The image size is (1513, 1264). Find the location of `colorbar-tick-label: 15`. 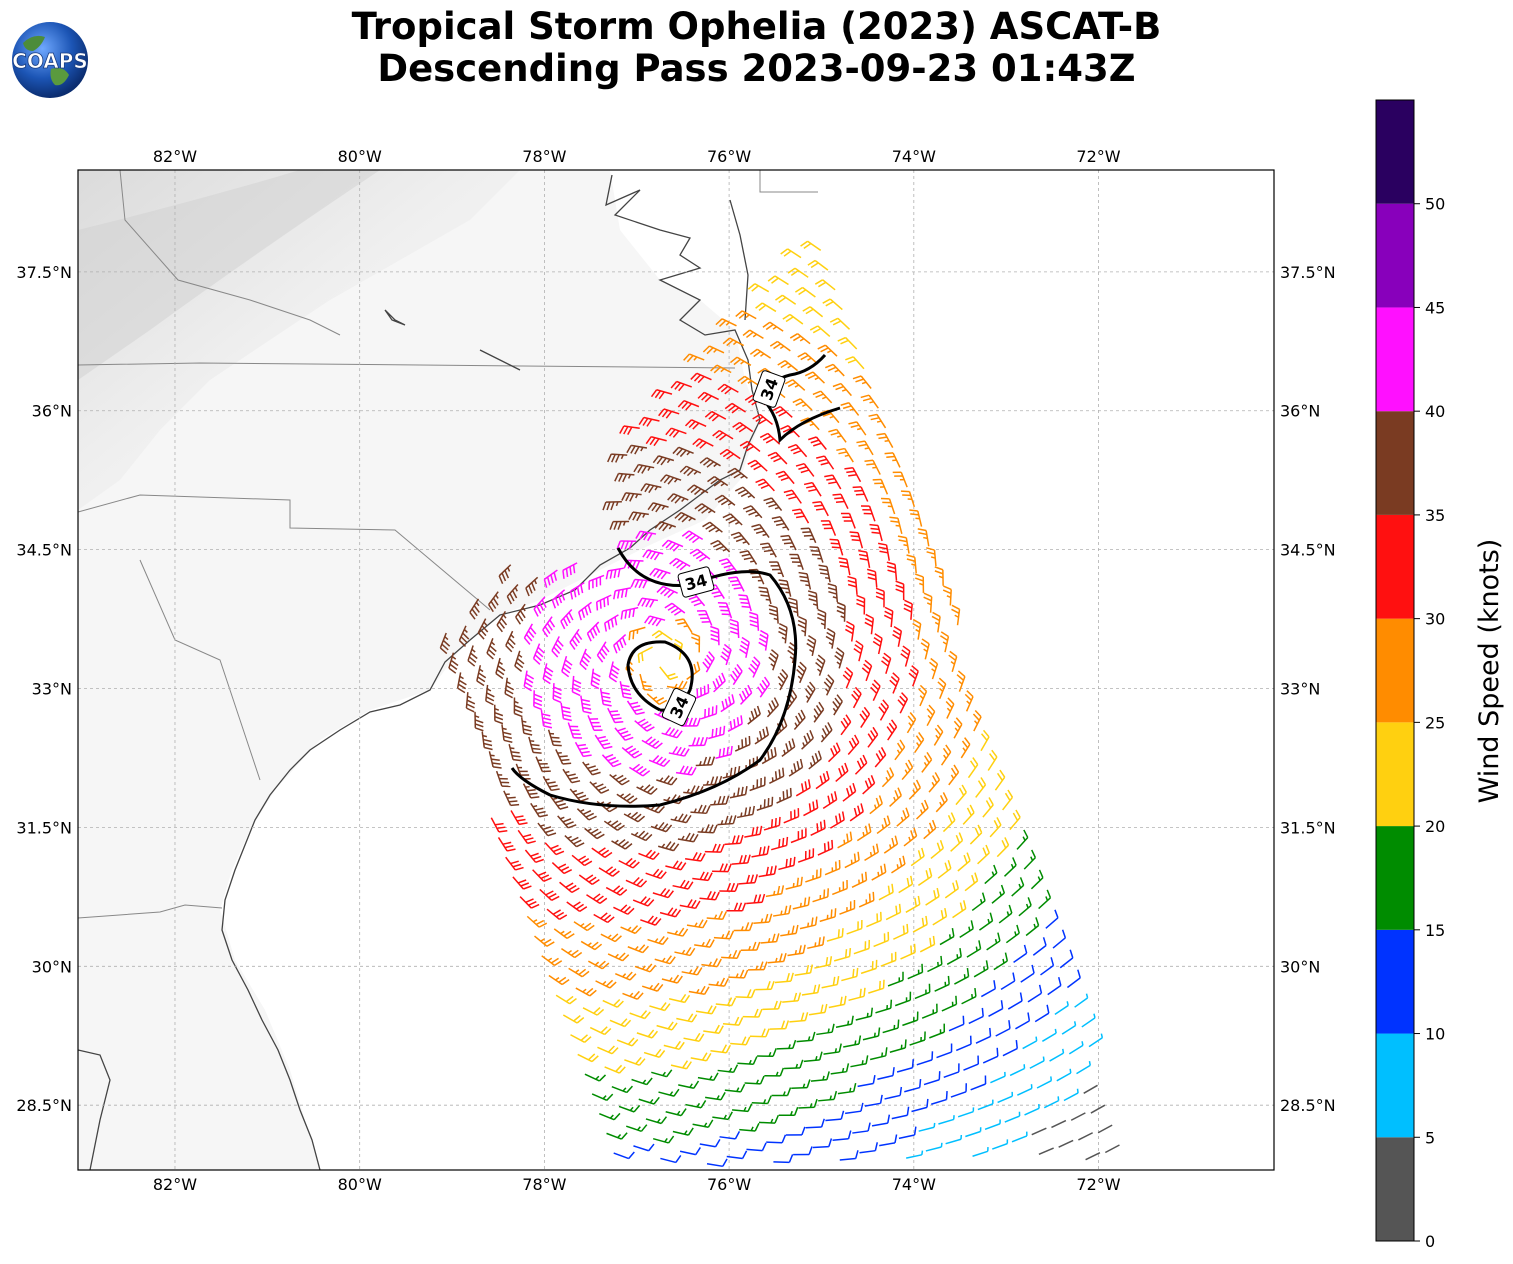

colorbar-tick-label: 15 is located at coordinates (1435, 930).